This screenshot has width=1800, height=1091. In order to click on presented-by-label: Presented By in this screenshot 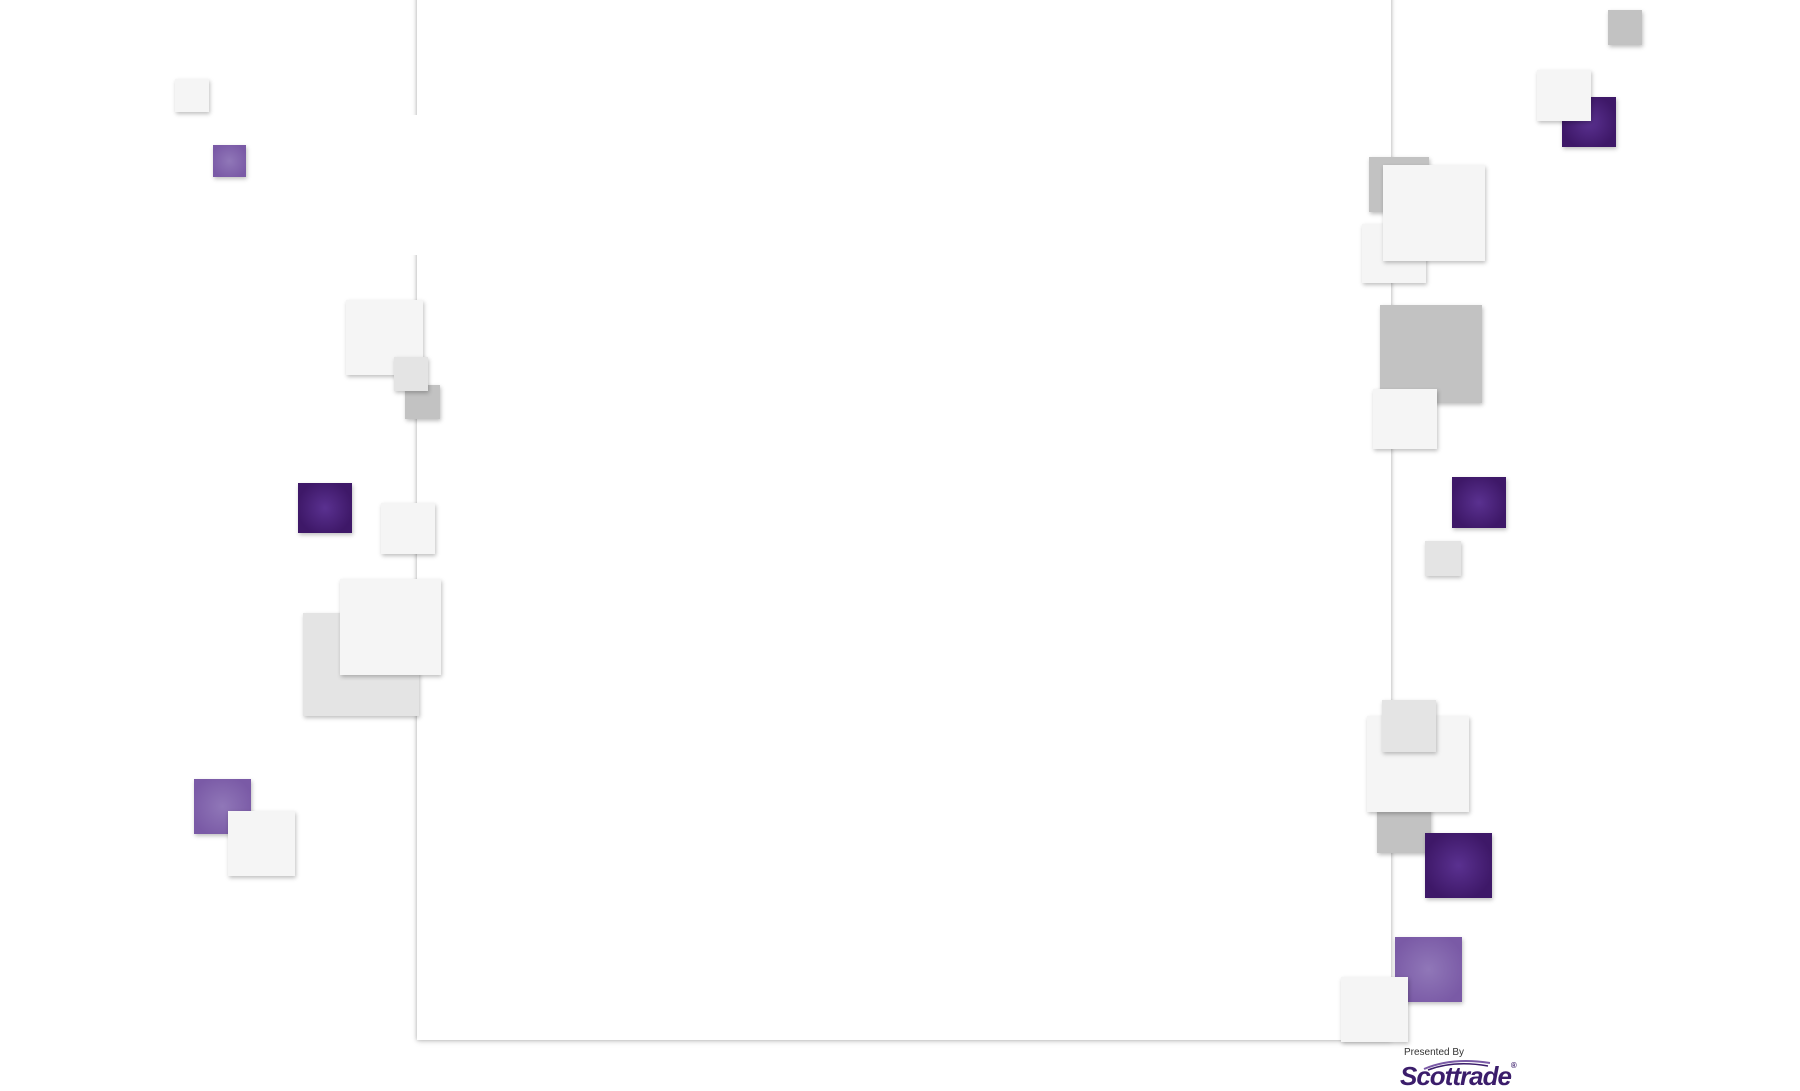, I will do `click(1434, 1052)`.